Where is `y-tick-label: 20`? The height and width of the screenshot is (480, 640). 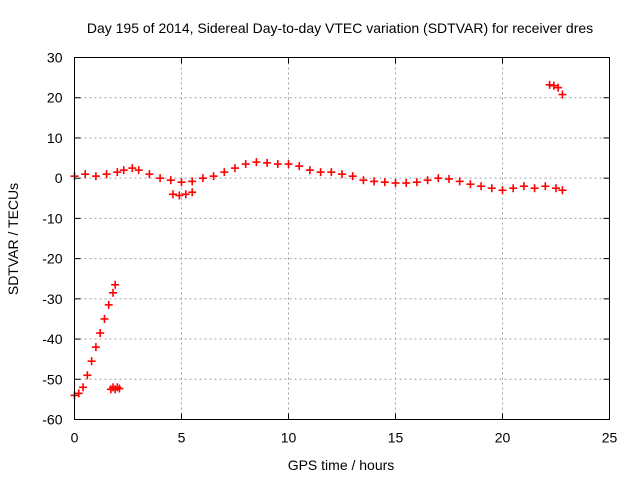 y-tick-label: 20 is located at coordinates (55, 98).